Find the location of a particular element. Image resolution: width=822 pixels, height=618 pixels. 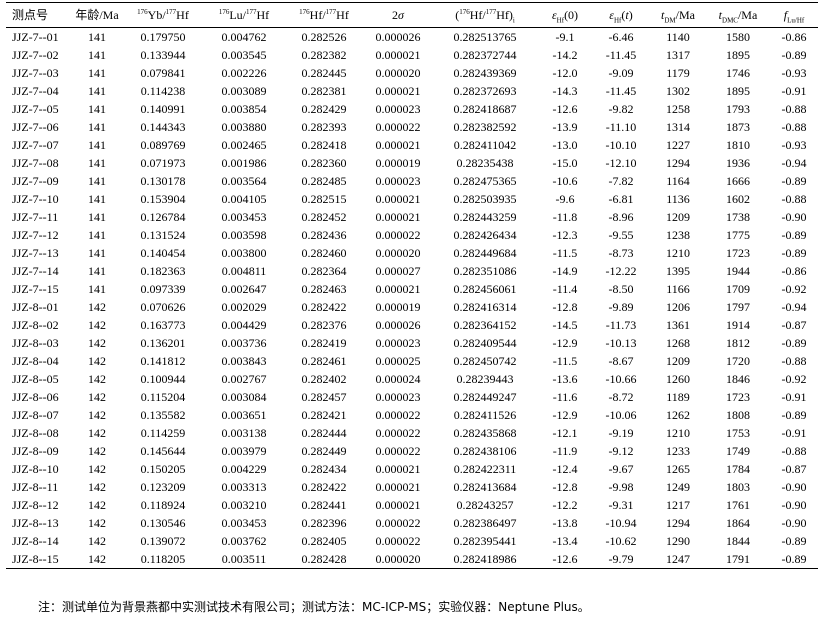

cell-epsilon-hf-0: -11.4 is located at coordinates (565, 289).